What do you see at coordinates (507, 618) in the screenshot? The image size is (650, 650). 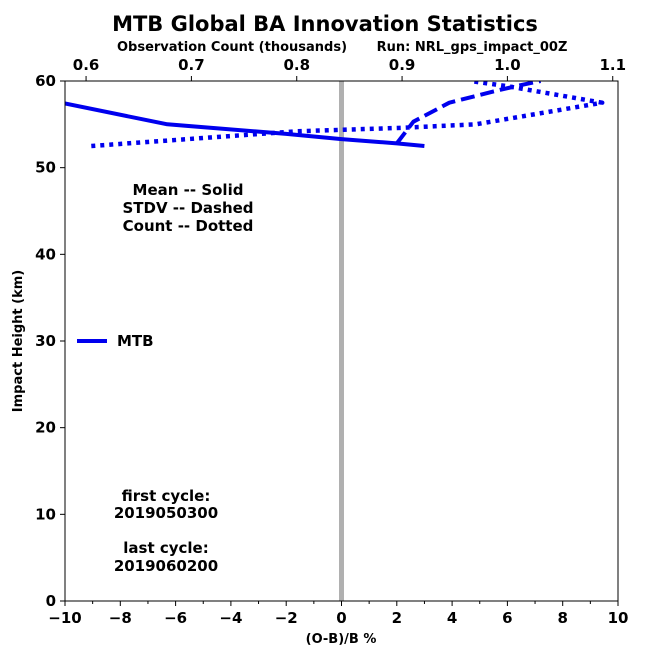 I see `x-tick-label: 6` at bounding box center [507, 618].